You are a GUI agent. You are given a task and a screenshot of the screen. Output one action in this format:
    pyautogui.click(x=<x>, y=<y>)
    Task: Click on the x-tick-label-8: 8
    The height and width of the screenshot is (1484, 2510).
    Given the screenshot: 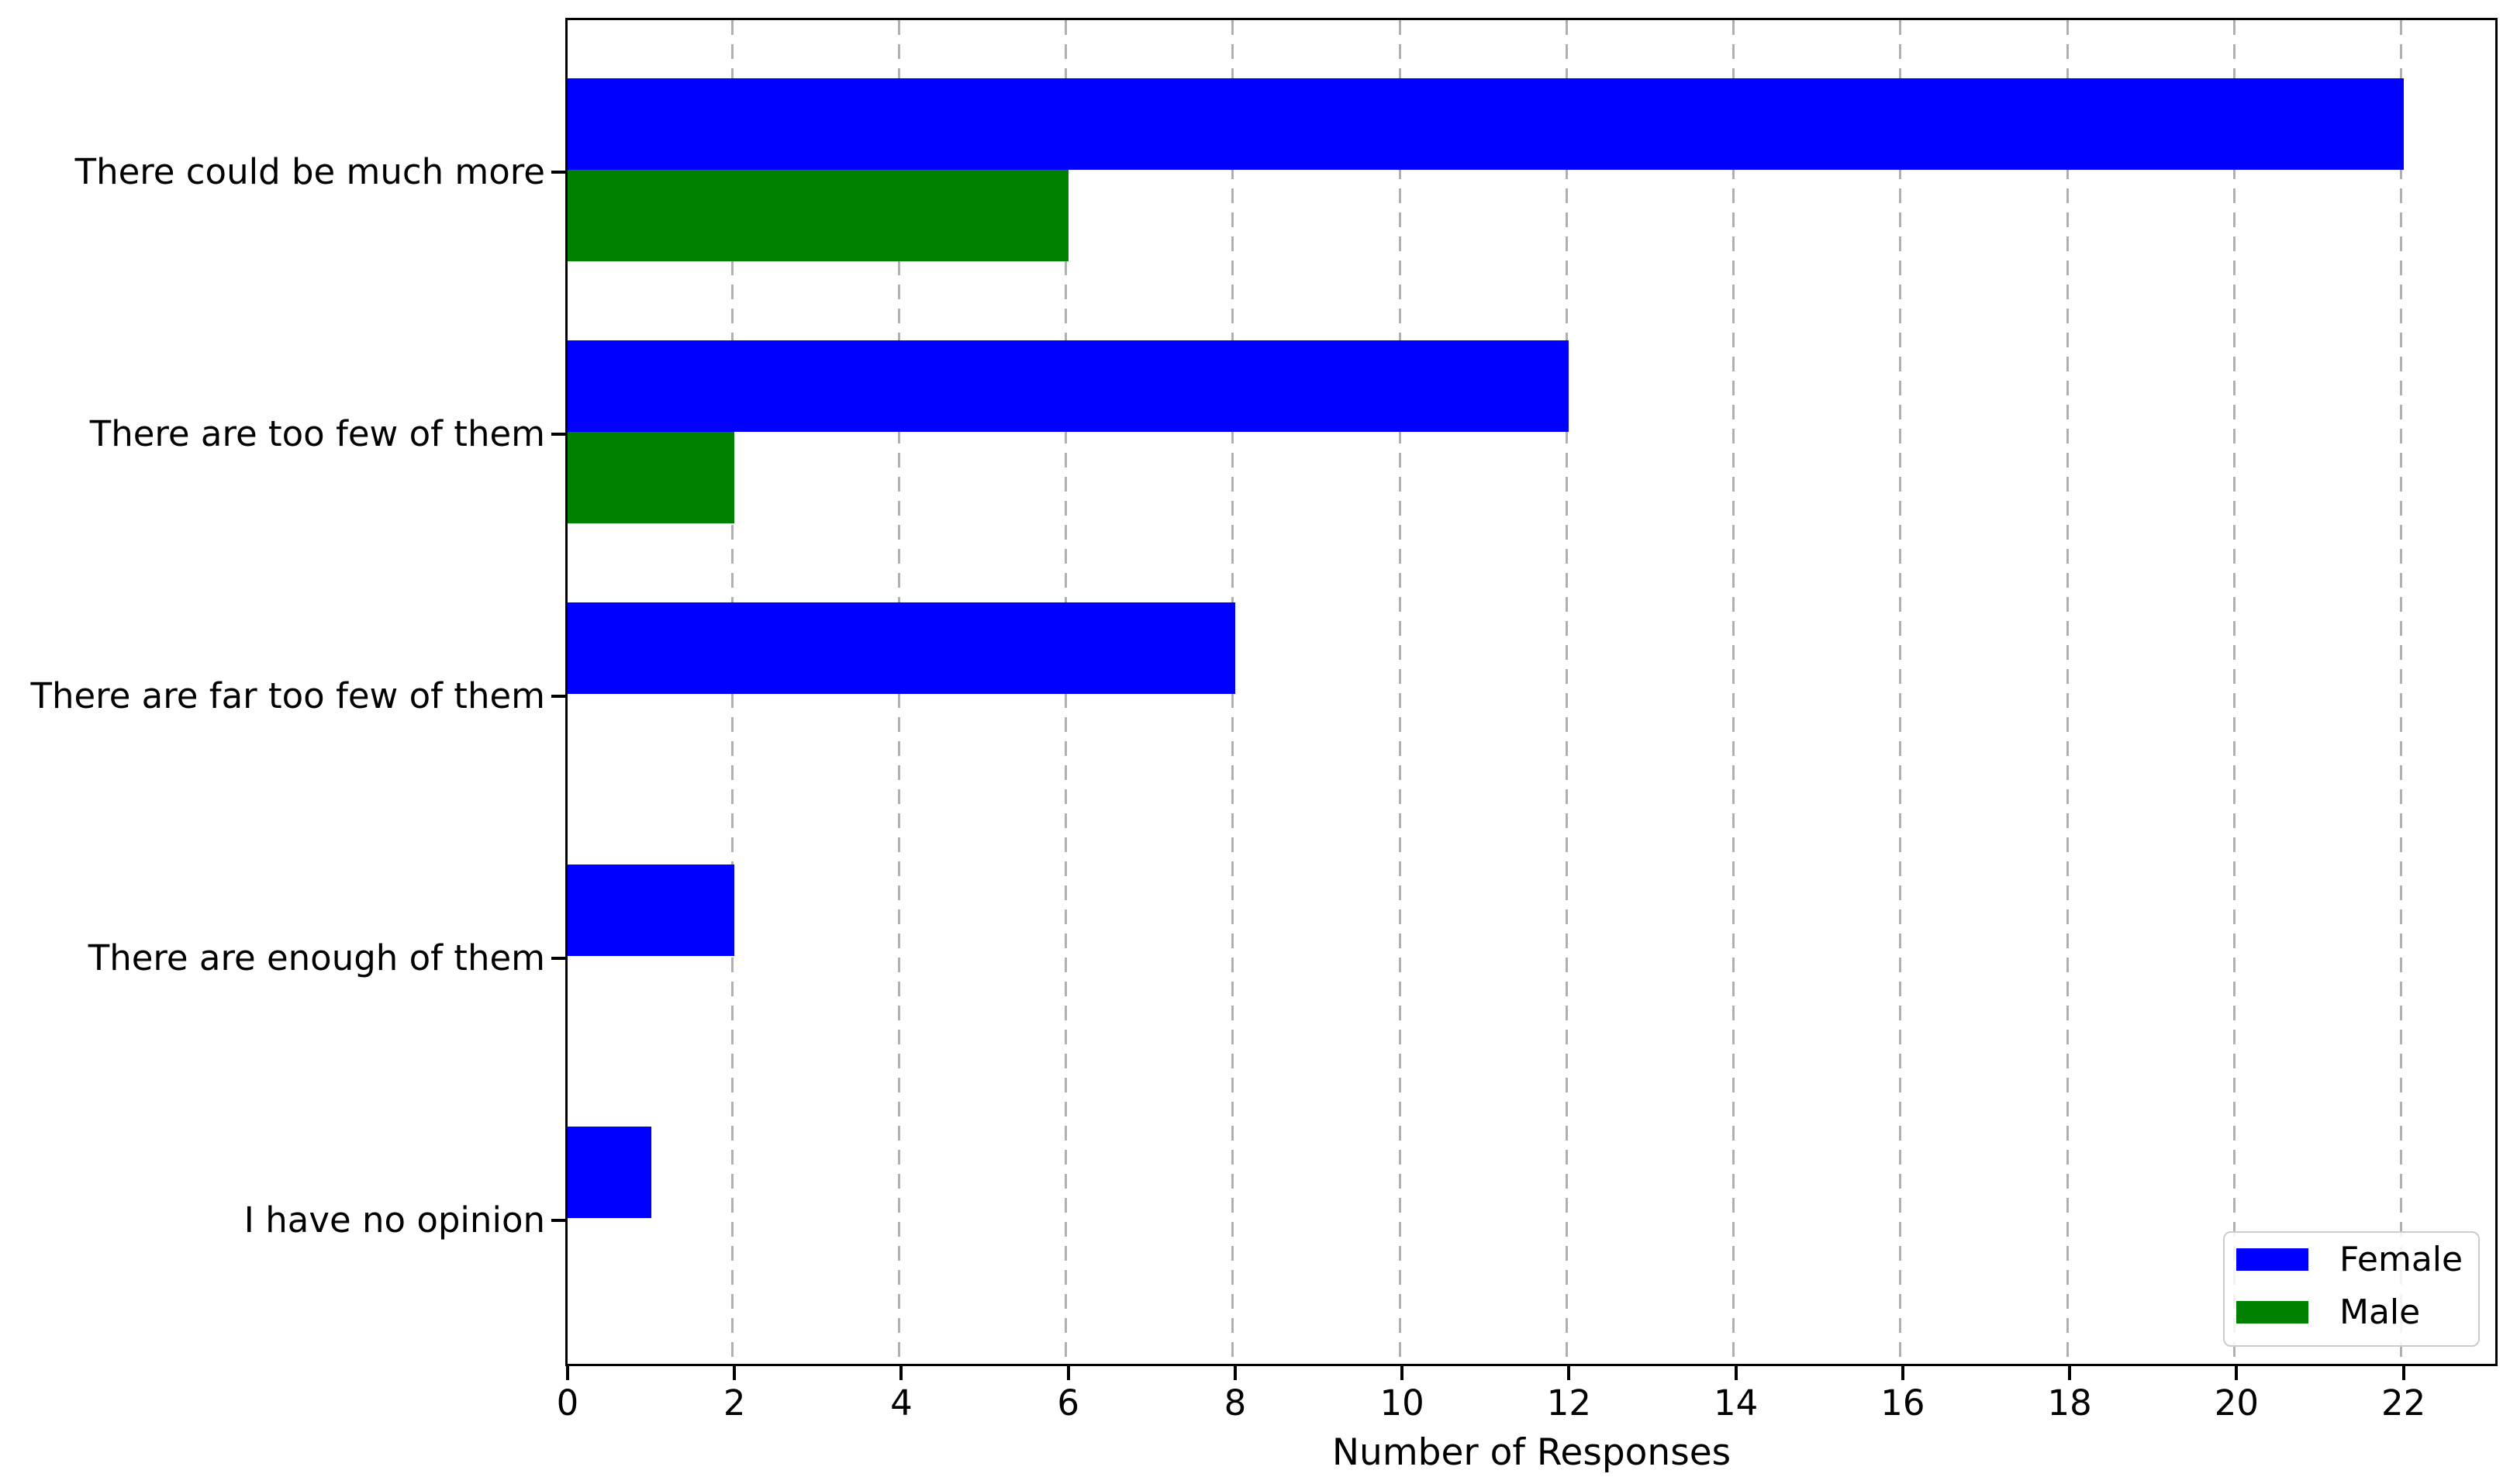 What is the action you would take?
    pyautogui.click(x=1236, y=1403)
    